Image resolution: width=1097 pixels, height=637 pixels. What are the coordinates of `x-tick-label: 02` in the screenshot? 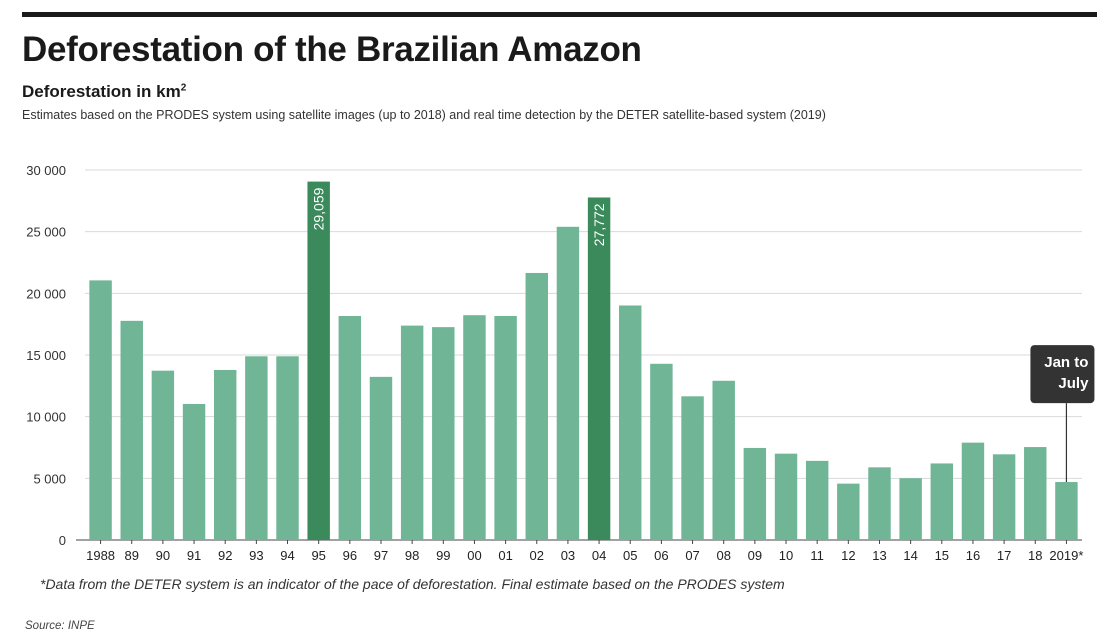 It's located at (537, 555).